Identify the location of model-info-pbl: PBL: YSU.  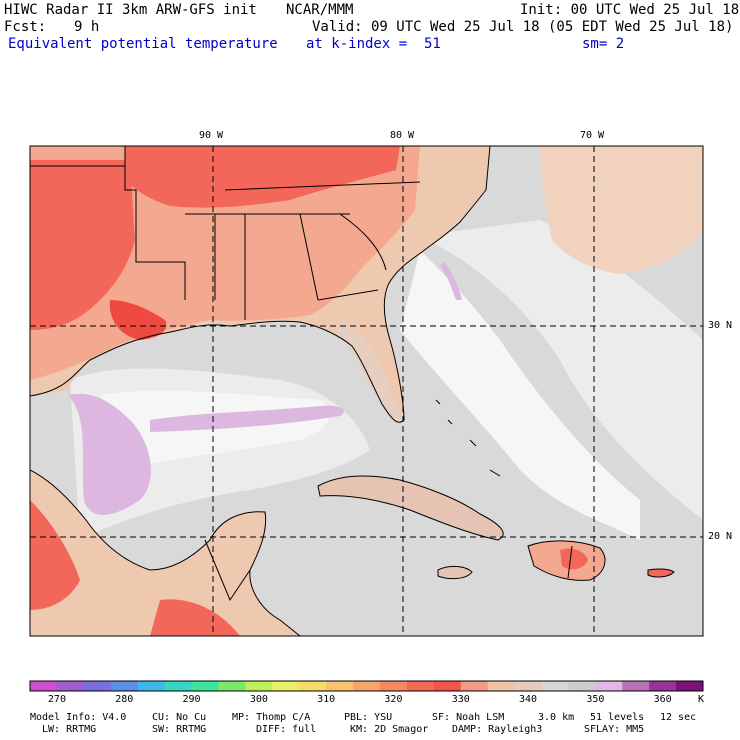
(368, 717).